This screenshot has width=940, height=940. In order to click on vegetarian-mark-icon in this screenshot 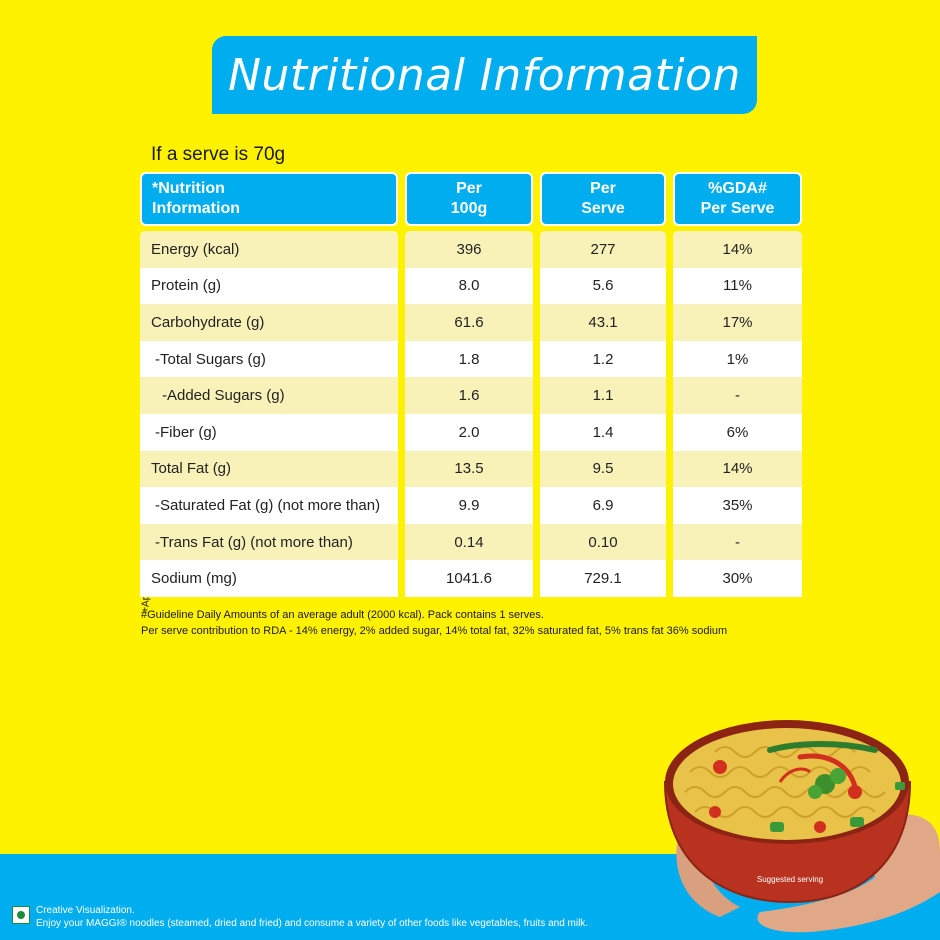, I will do `click(21, 915)`.